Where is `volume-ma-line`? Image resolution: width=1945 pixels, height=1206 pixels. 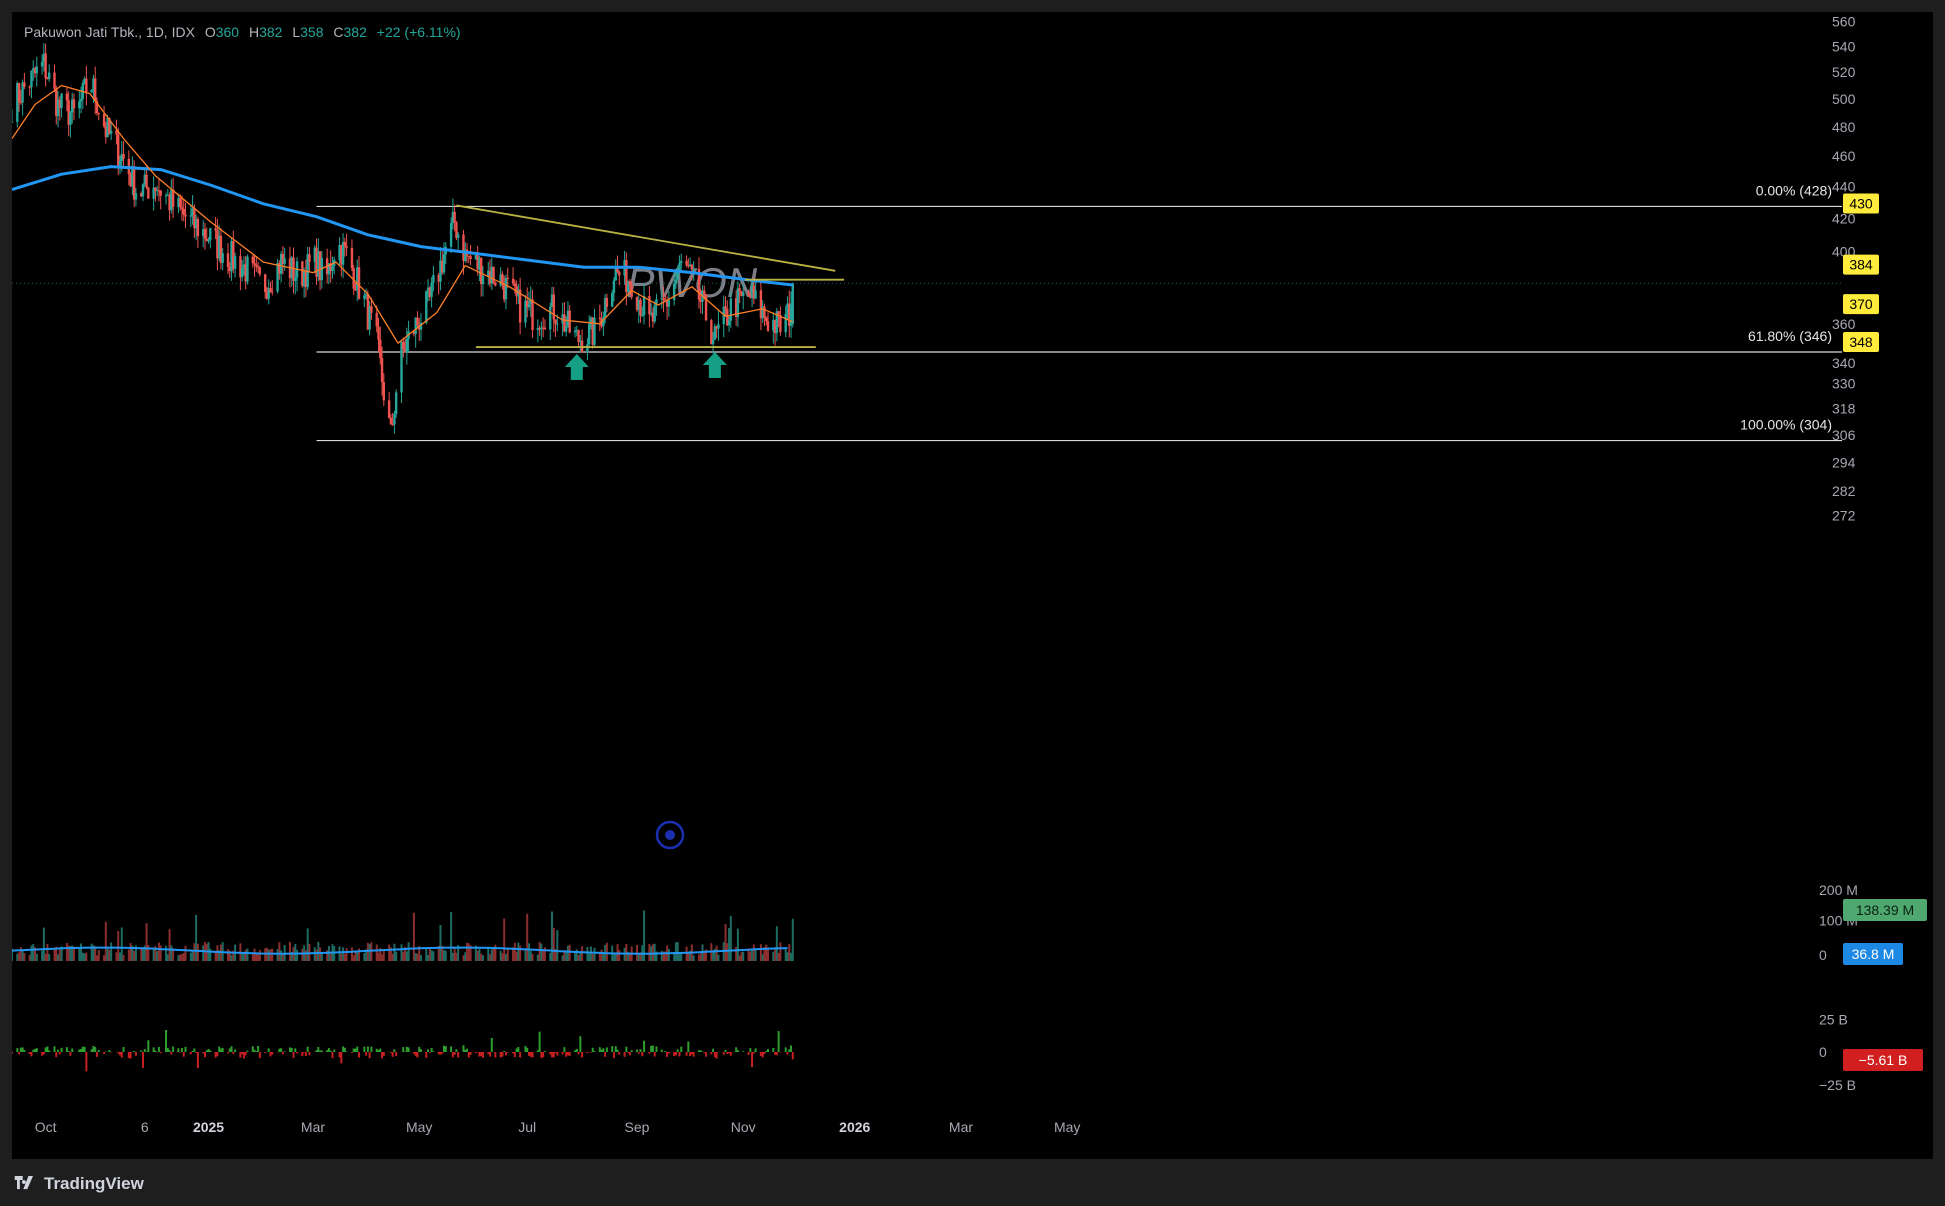 volume-ma-line is located at coordinates (400, 950).